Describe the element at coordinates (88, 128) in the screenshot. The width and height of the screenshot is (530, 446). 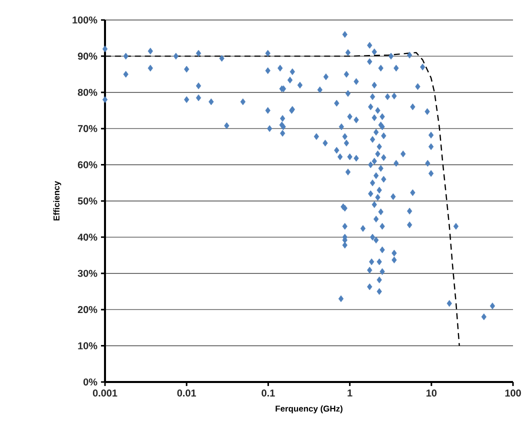
I see `y-tick-label: 70%` at that location.